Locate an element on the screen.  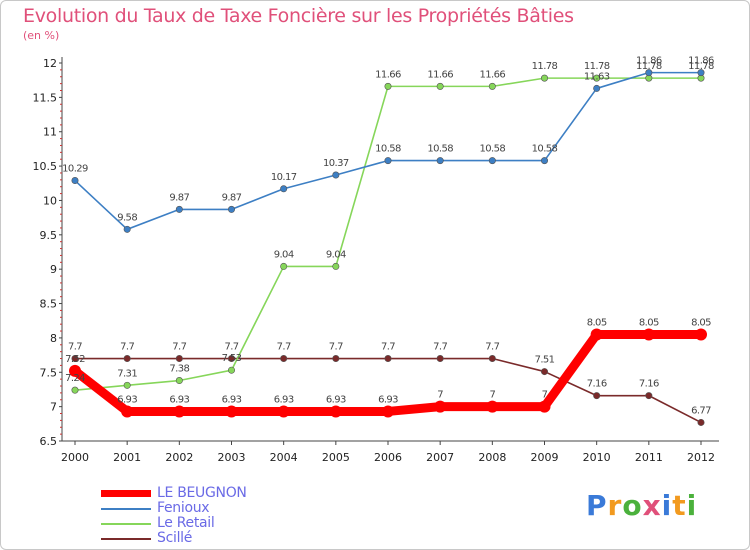
data-label-le-retail: 7.31 is located at coordinates (127, 373).